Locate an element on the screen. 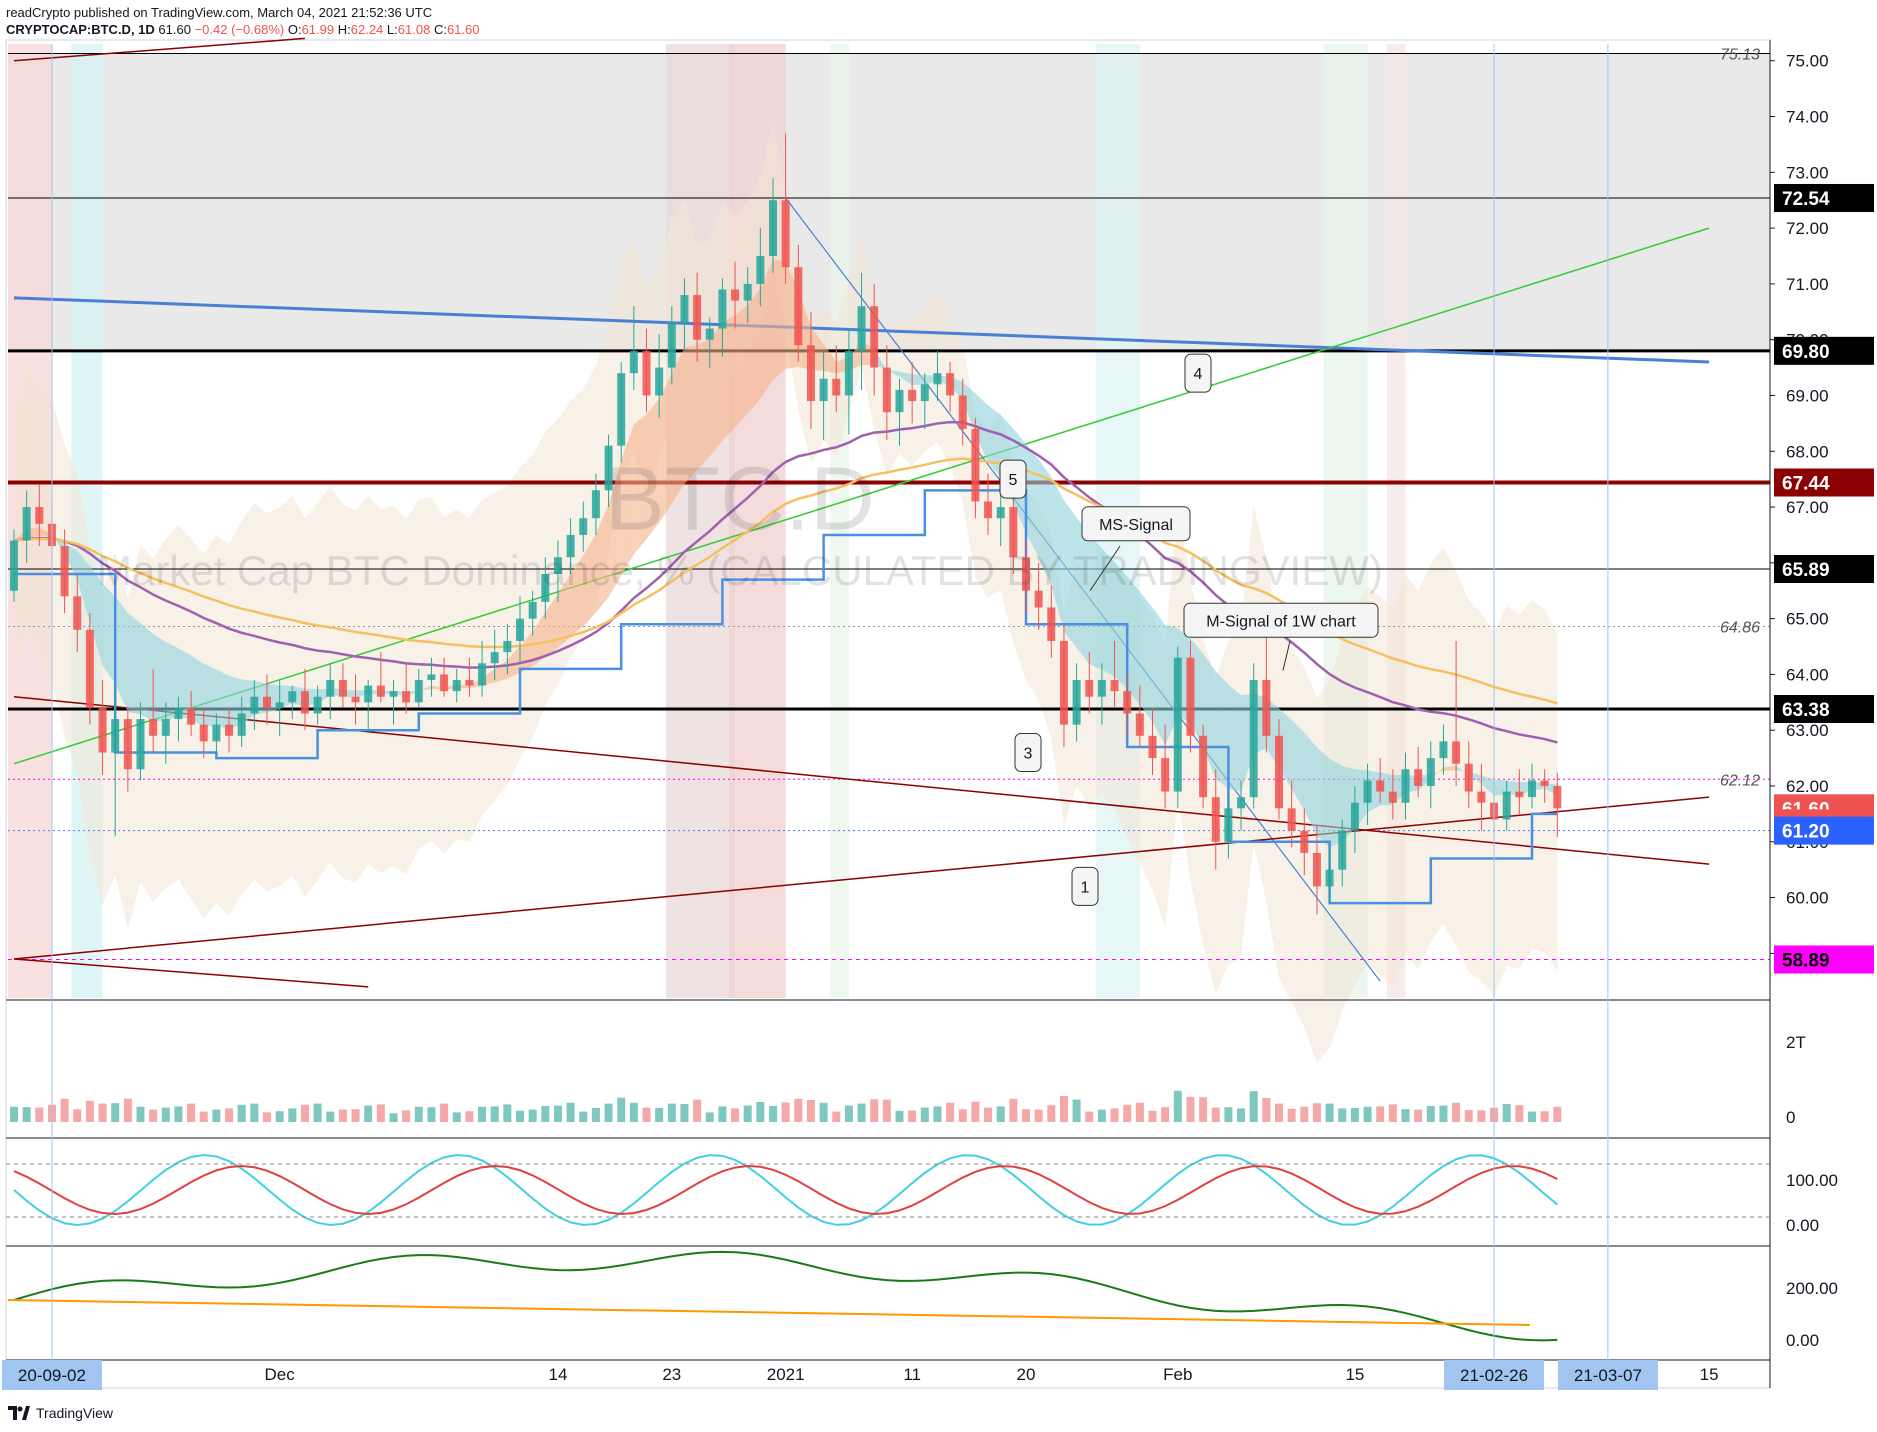 This screenshot has width=1877, height=1432. callout-wave-4-box is located at coordinates (1198, 373).